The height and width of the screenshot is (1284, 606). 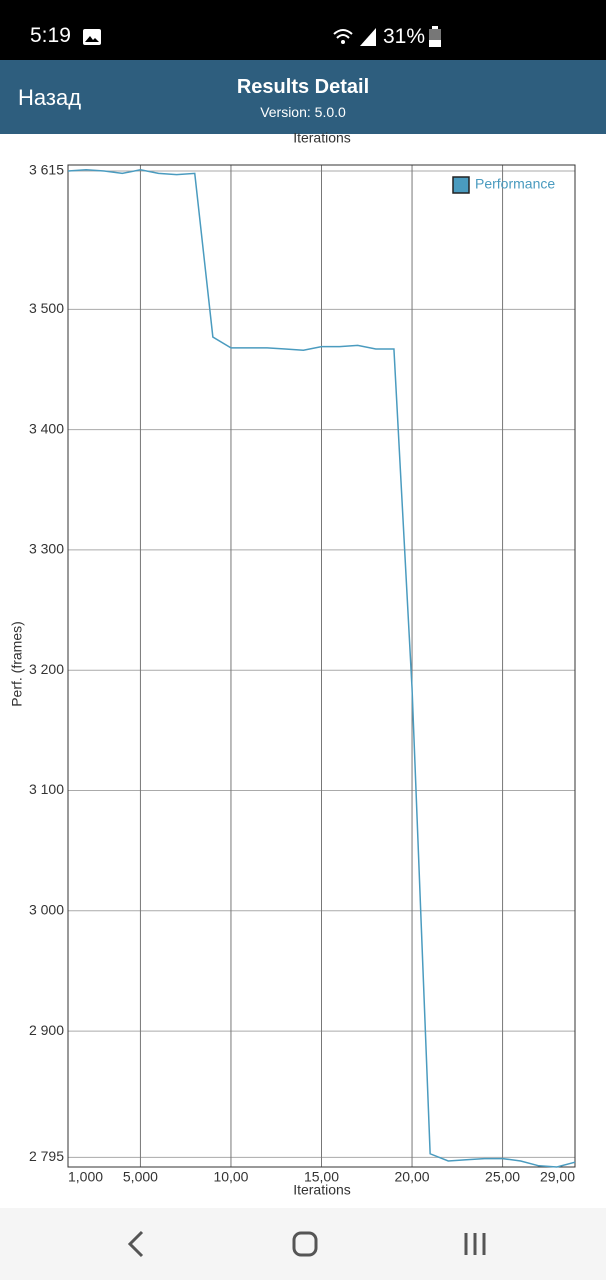 I want to click on signal-icons, so click(x=354, y=37).